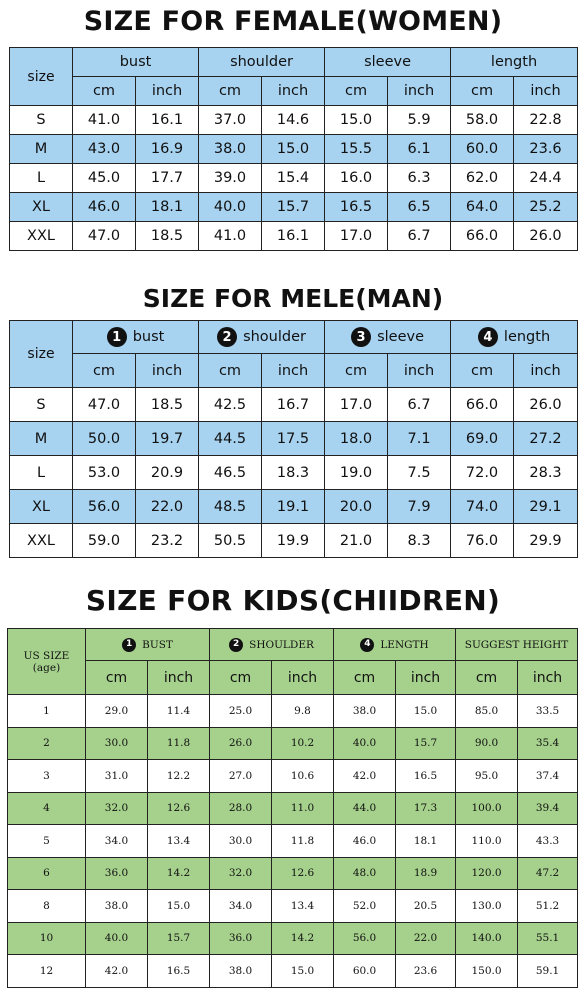  Describe the element at coordinates (46, 661) in the screenshot. I see `size-column-header: US SIZE (age)` at that location.